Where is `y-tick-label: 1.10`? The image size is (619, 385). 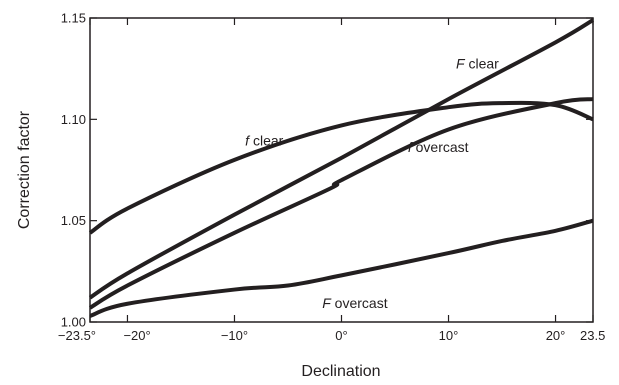 y-tick-label: 1.10 is located at coordinates (73, 119).